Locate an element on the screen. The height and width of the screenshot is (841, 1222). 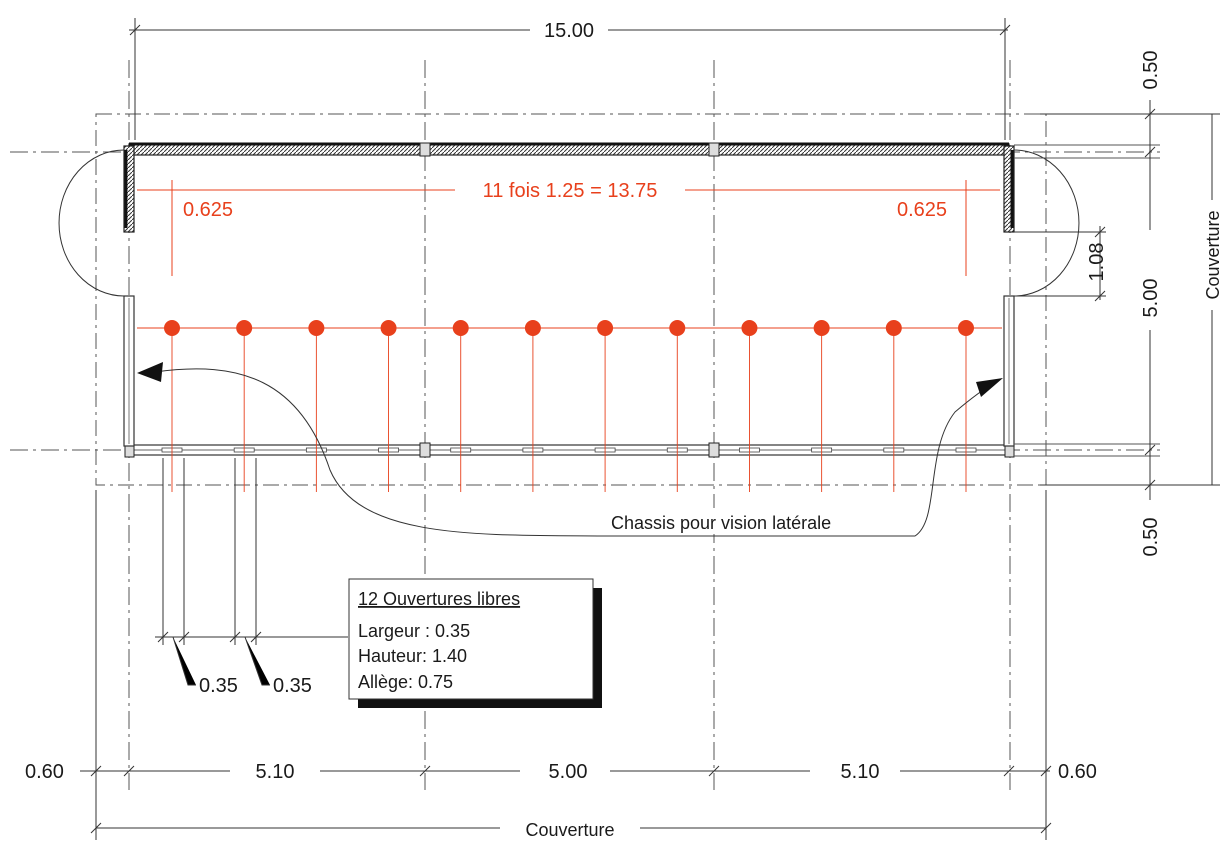
legend-line-width: Largeur : 0.35 is located at coordinates (414, 631).